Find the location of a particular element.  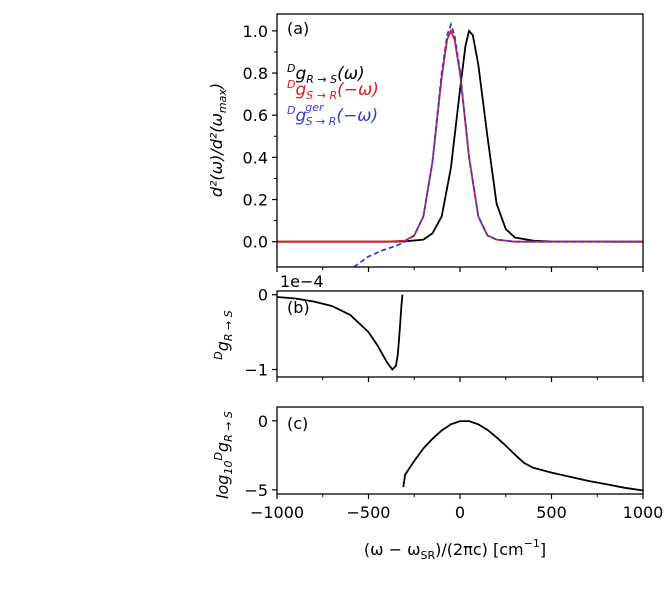

ytick-label: 0.0 is located at coordinates (255, 242).